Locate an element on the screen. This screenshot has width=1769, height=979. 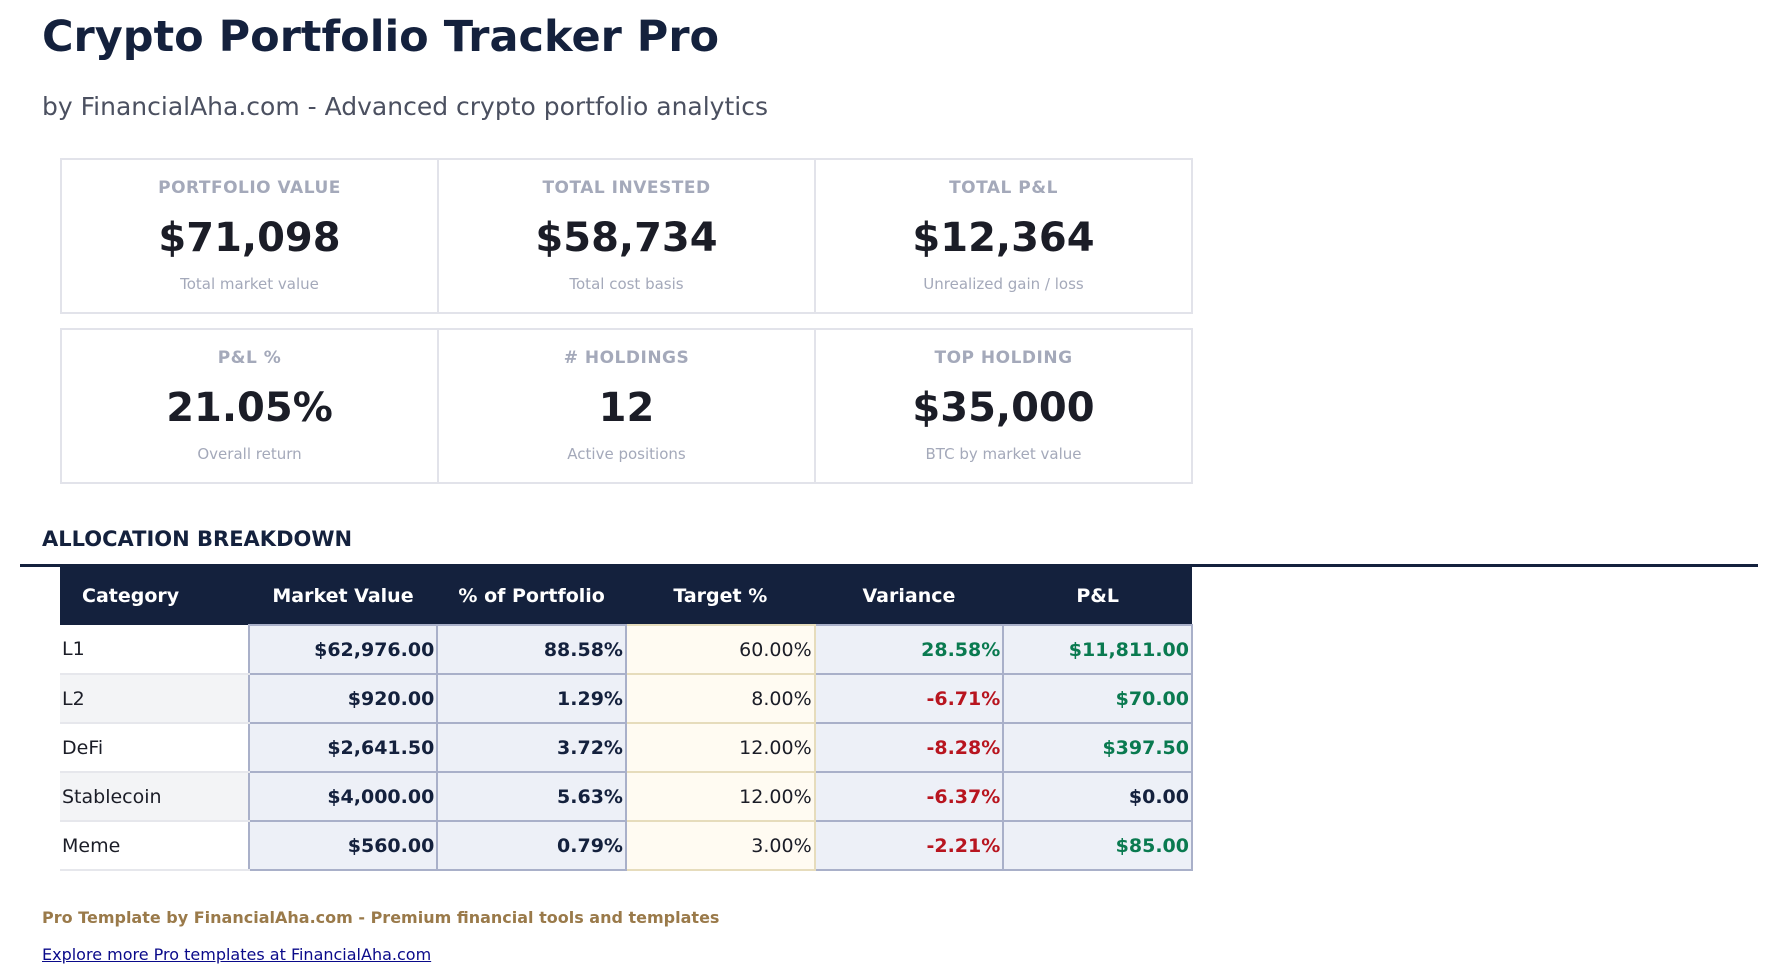
kpi-caption: Total market value is located at coordinates (249, 284).